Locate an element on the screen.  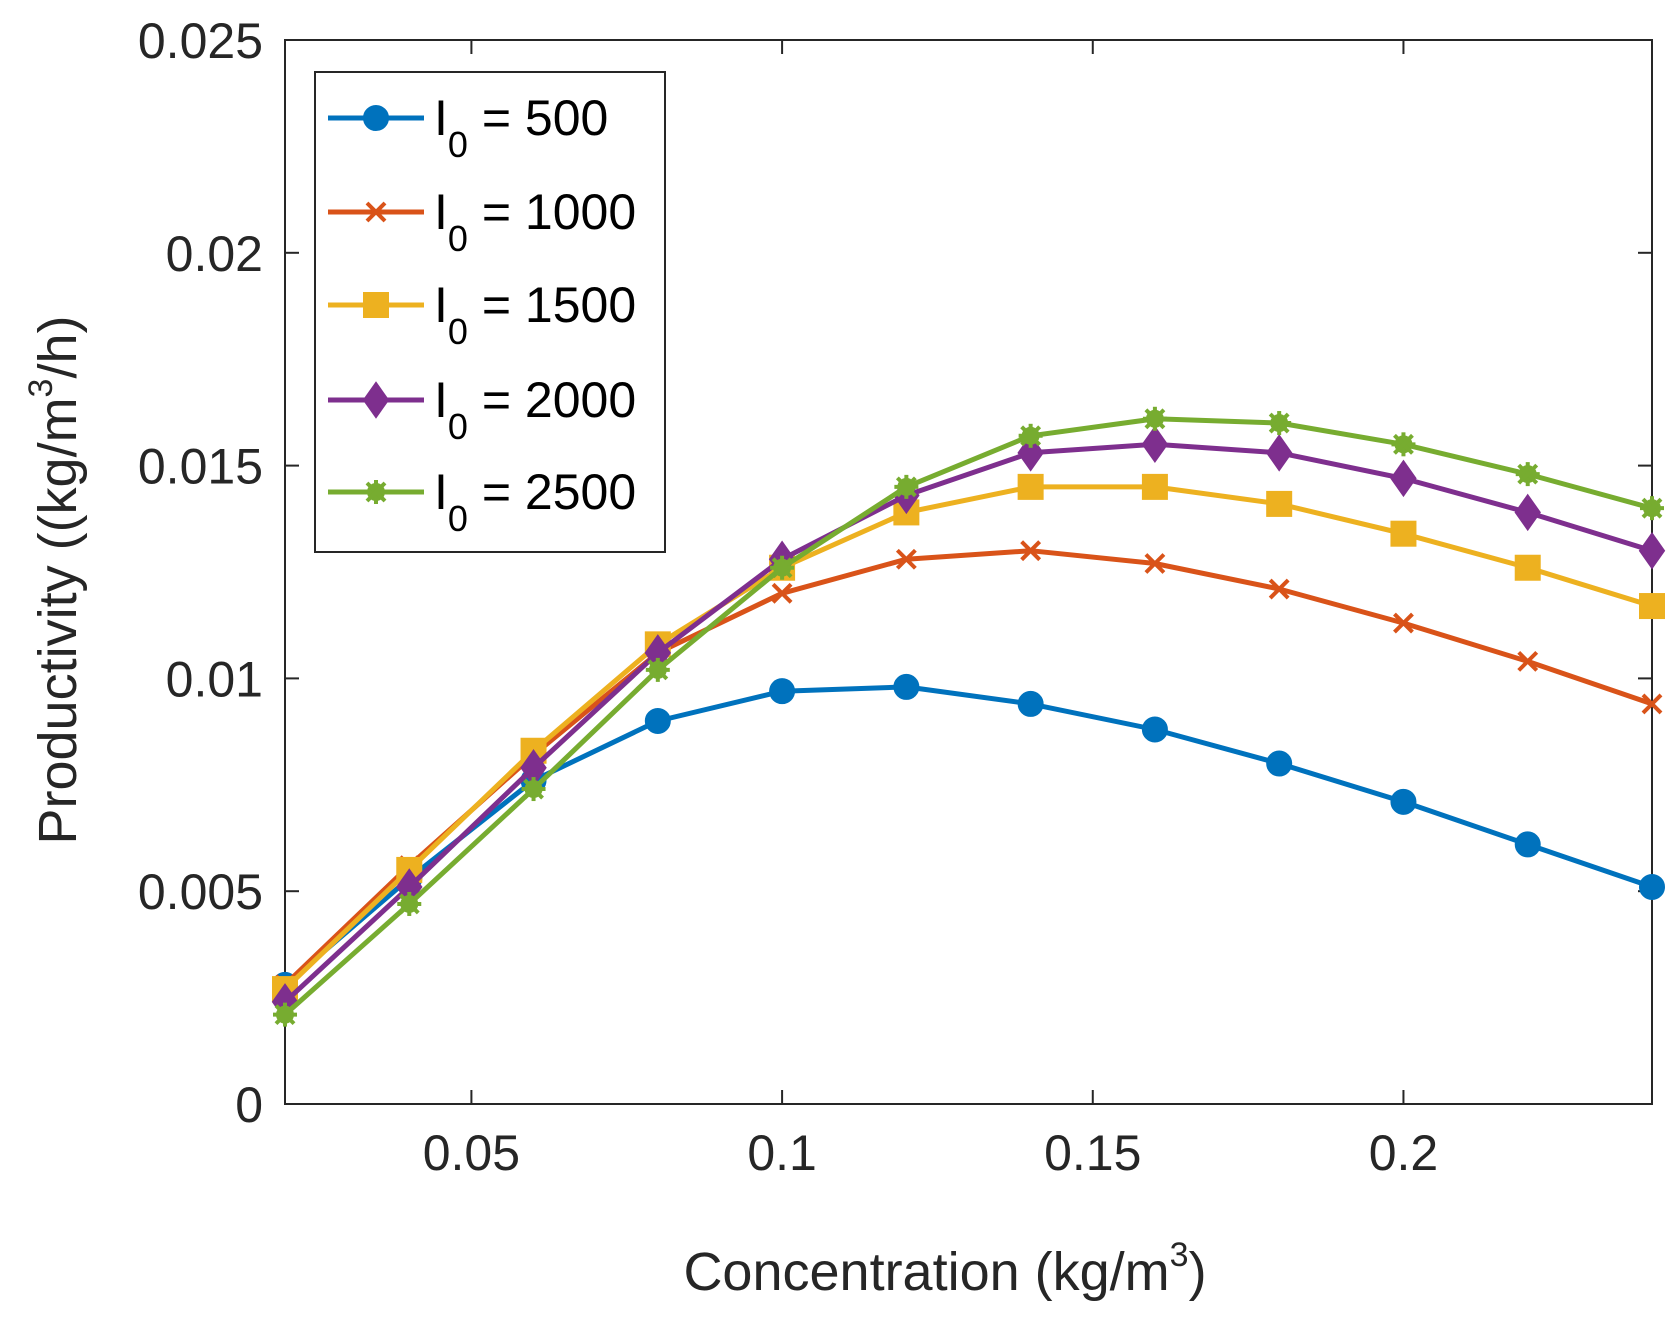
legend-entry: I0 = 2500 is located at coordinates (482, 501).